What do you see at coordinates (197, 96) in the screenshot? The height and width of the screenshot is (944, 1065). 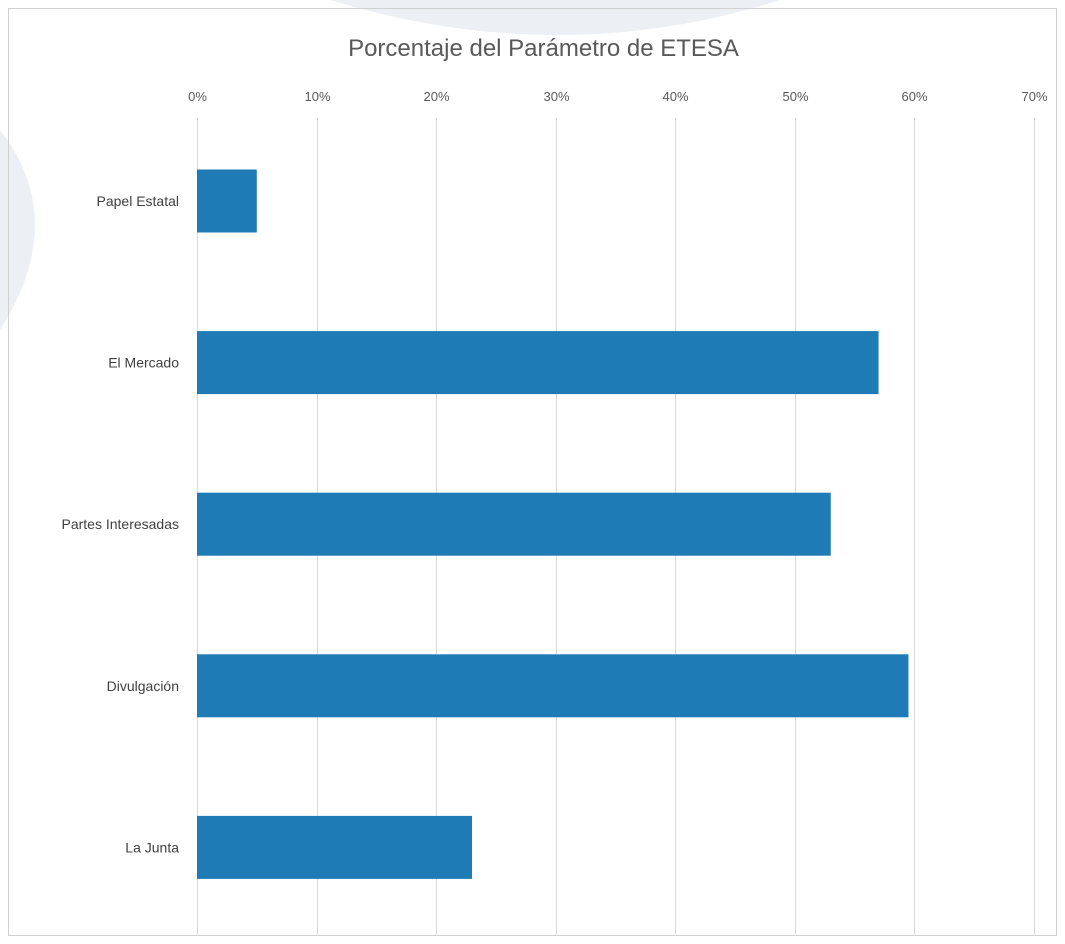 I see `x-tick-label: 0%` at bounding box center [197, 96].